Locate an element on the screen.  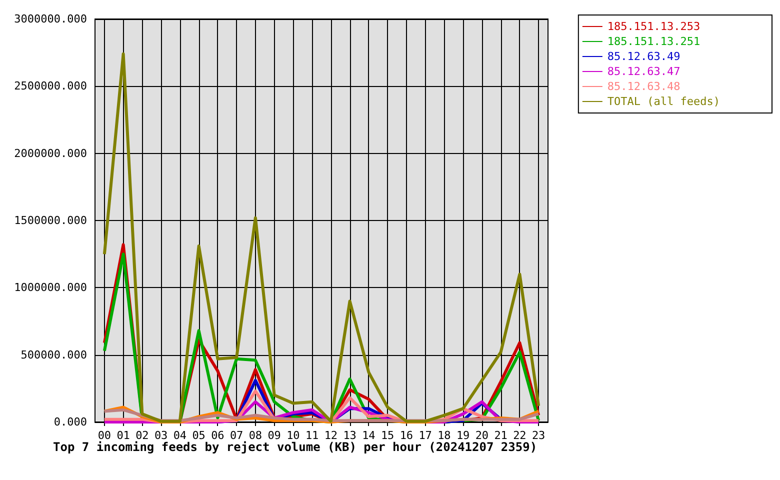
x-tick-label: 03 is located at coordinates (161, 435).